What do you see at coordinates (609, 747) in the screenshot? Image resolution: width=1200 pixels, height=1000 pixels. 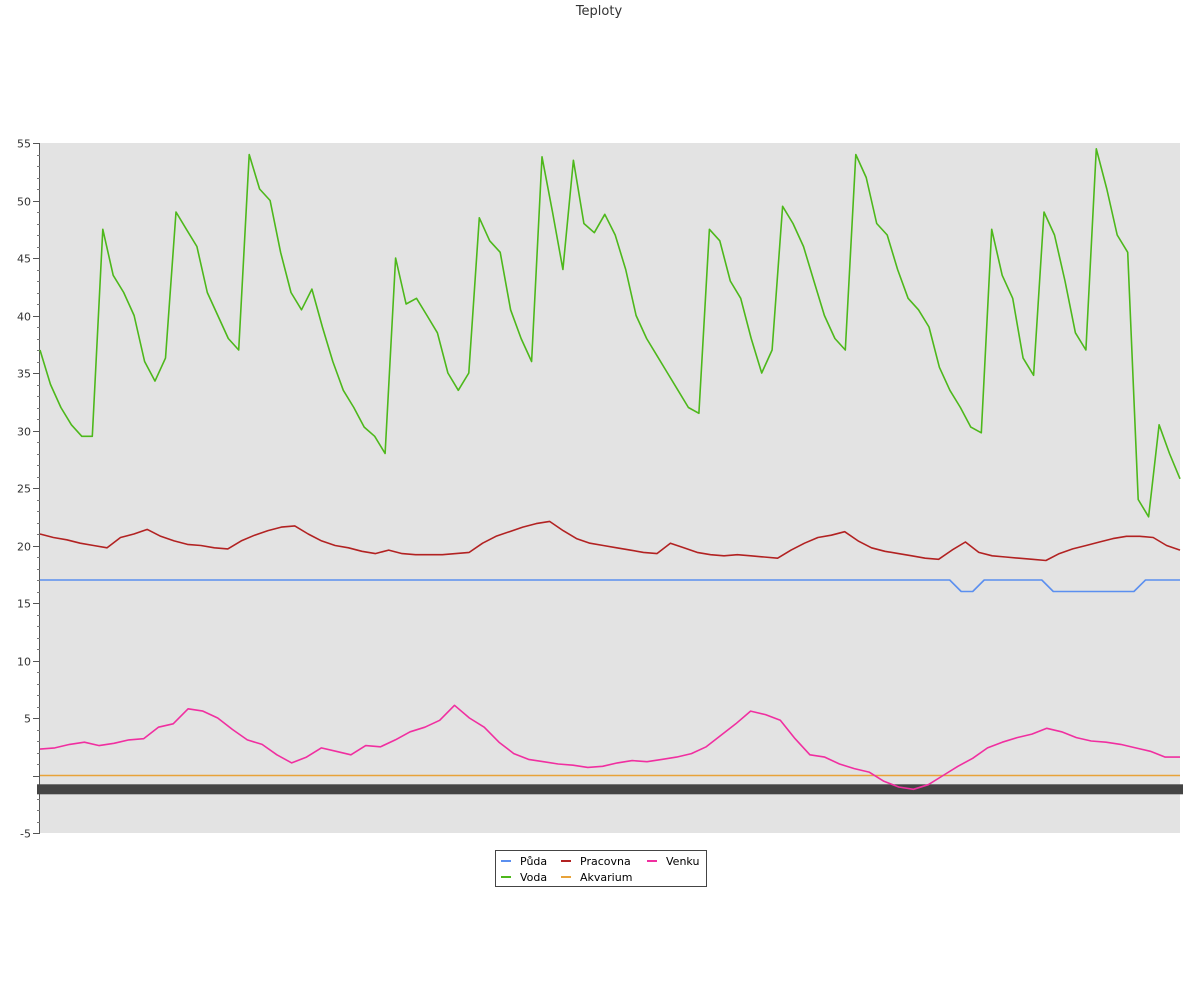 I see `series-line-venku` at bounding box center [609, 747].